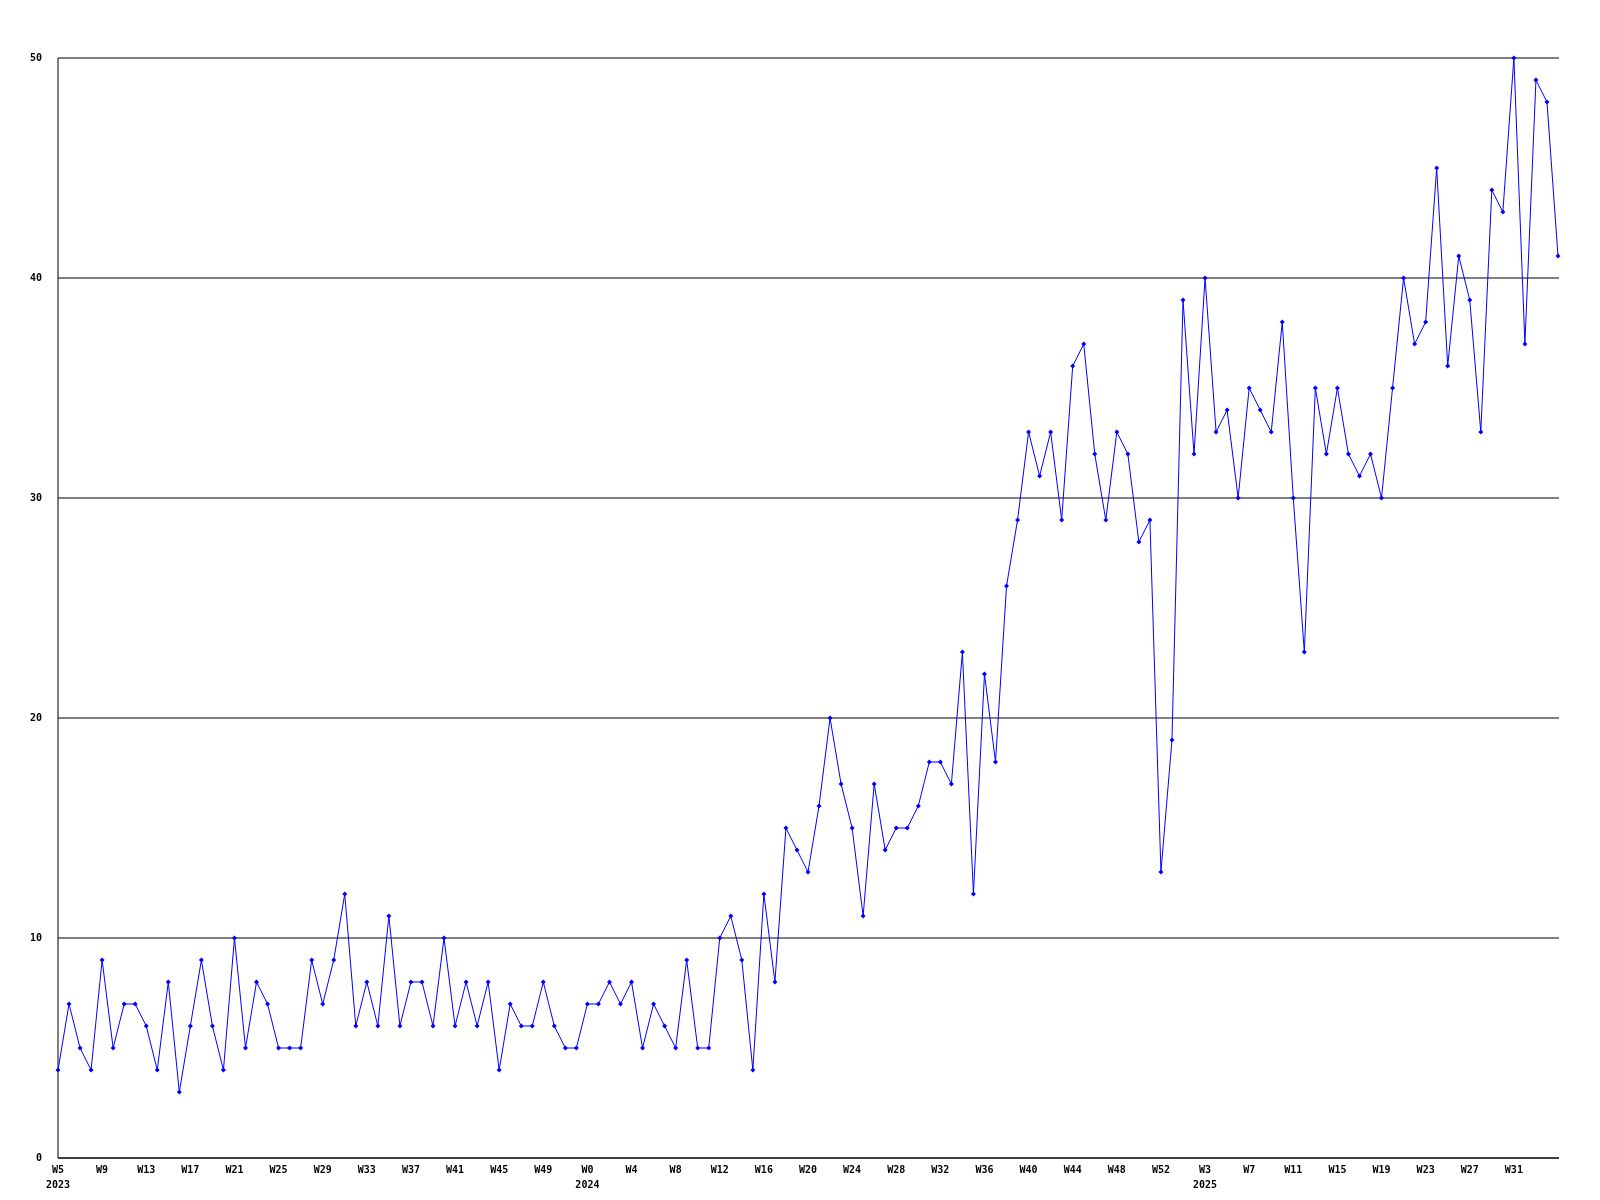  I want to click on x-tick-label: W24, so click(852, 1169).